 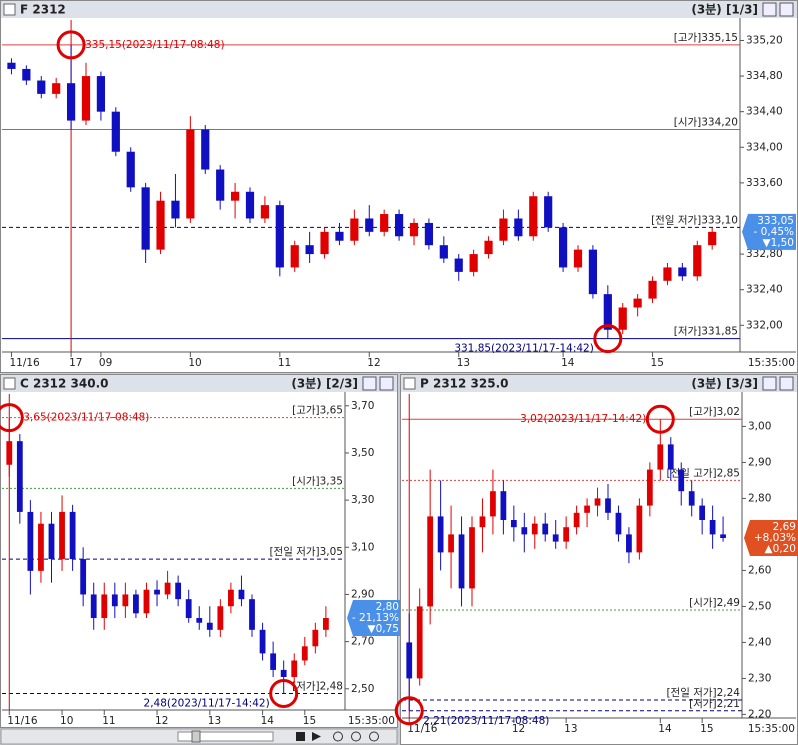 What do you see at coordinates (75, 363) in the screenshot?
I see `x-tick-label: 17` at bounding box center [75, 363].